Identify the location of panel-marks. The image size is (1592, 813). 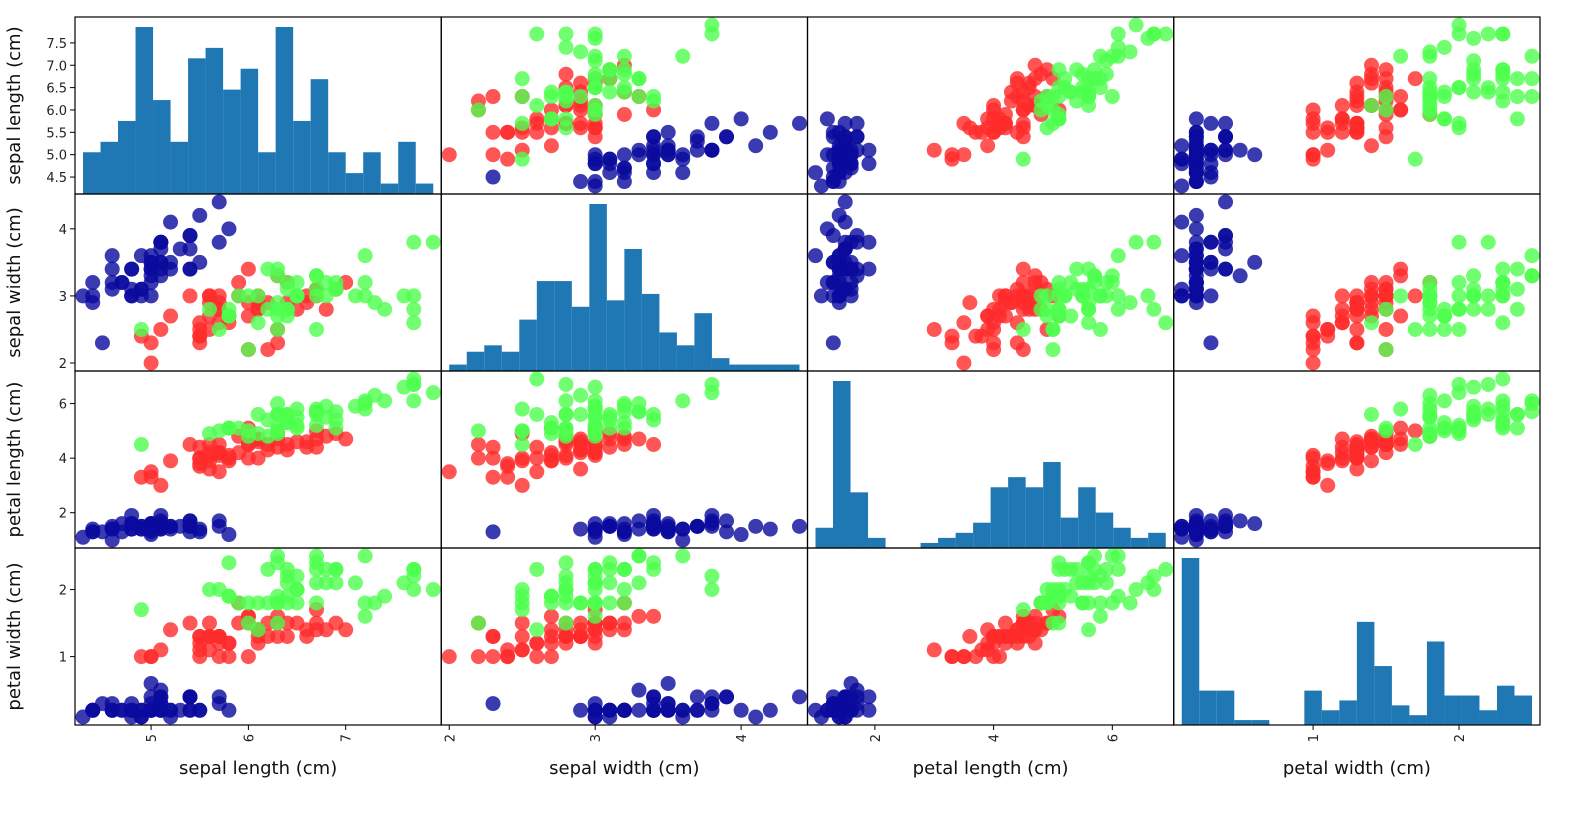
(991, 105).